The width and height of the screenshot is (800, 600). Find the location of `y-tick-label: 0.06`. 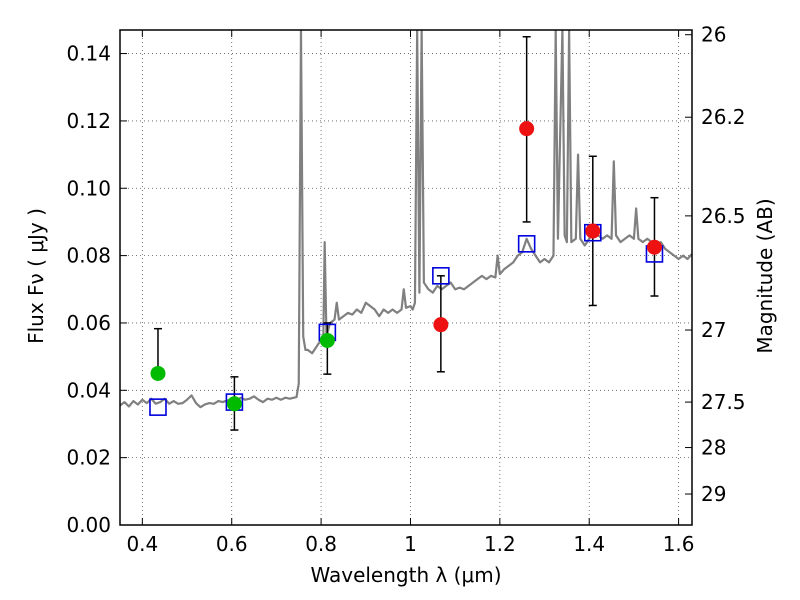

y-tick-label: 0.06 is located at coordinates (88, 323).